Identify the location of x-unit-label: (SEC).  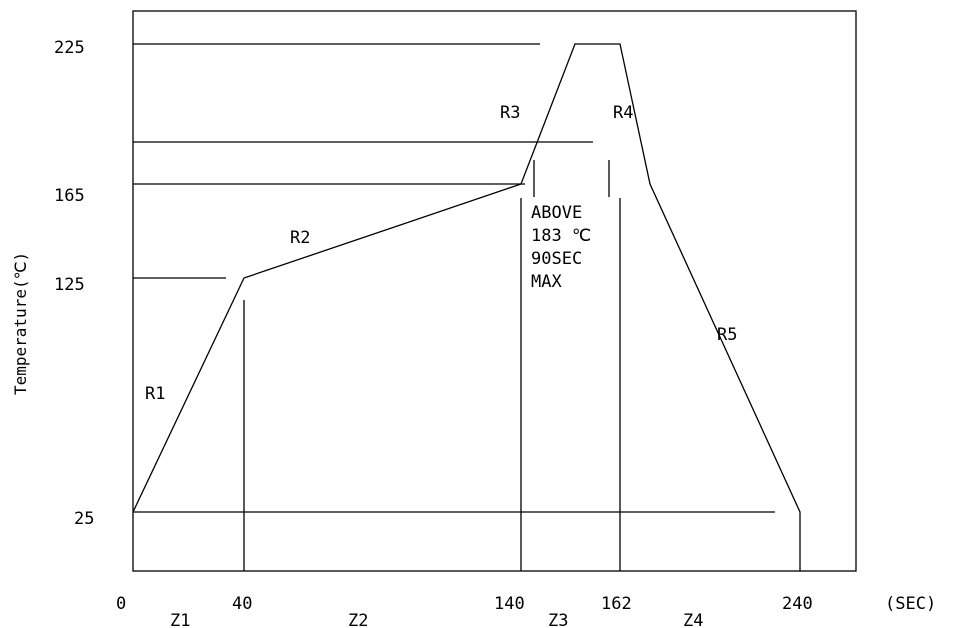
(910, 604).